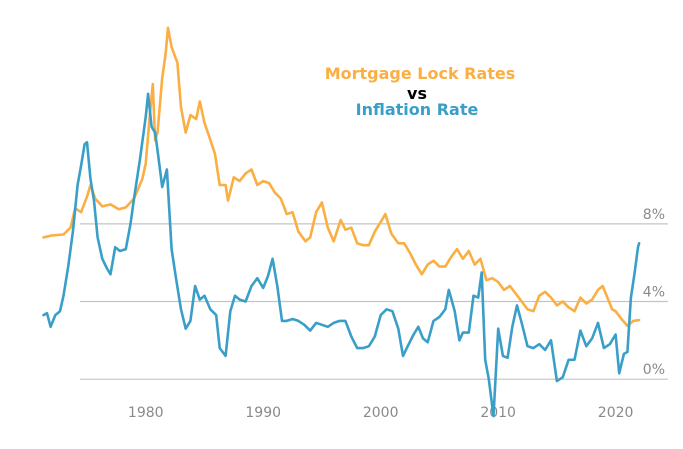 This screenshot has width=683, height=449. I want to click on y-axis-labels: 8% 4% 0%, so click(654, 292).